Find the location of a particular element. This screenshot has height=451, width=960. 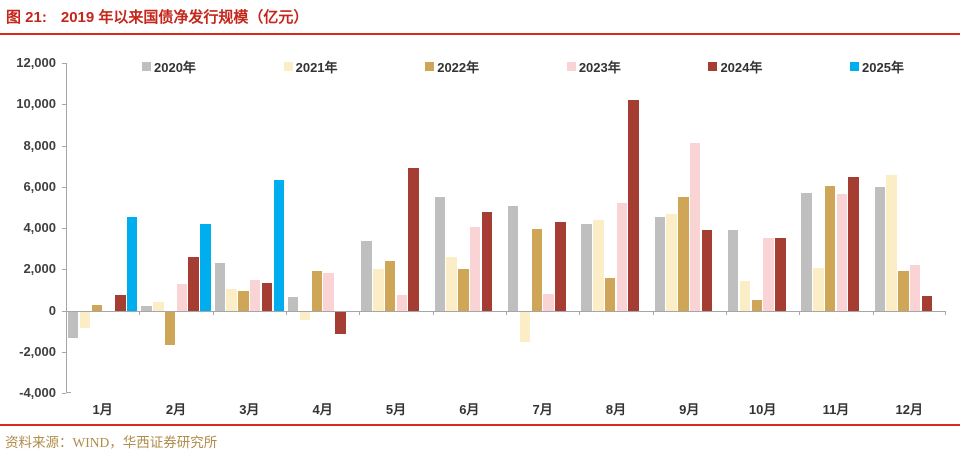

bar-2020年-10月 is located at coordinates (733, 270).